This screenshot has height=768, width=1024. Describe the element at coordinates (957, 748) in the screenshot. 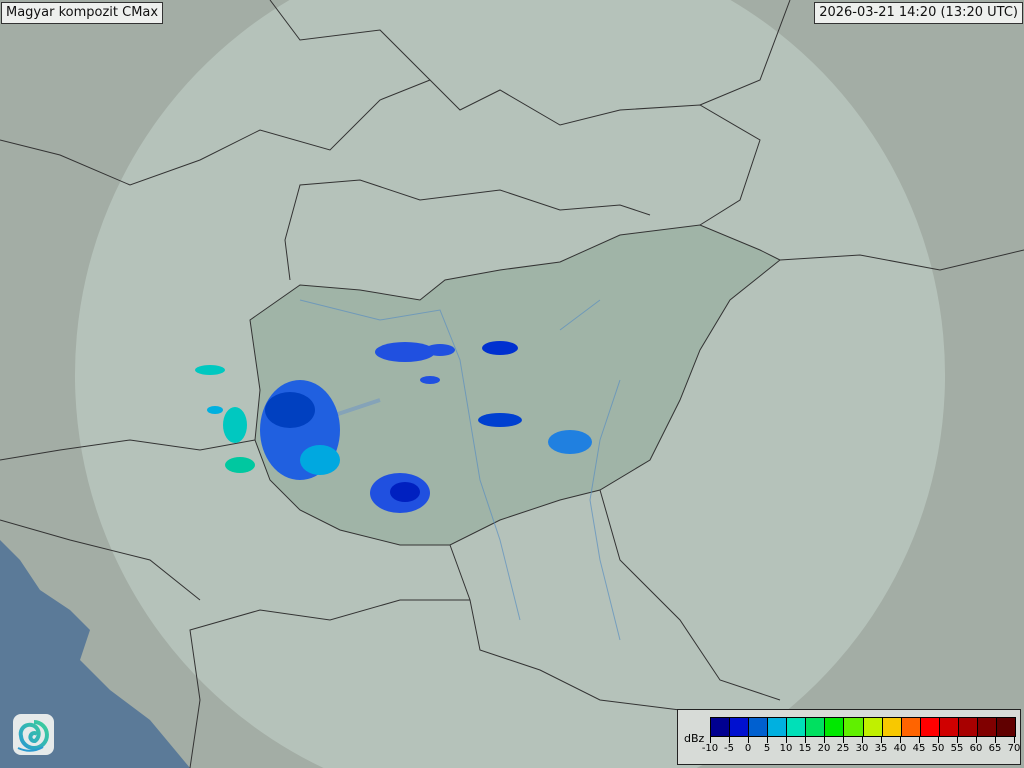

I see `legend-tick-label: 55` at that location.